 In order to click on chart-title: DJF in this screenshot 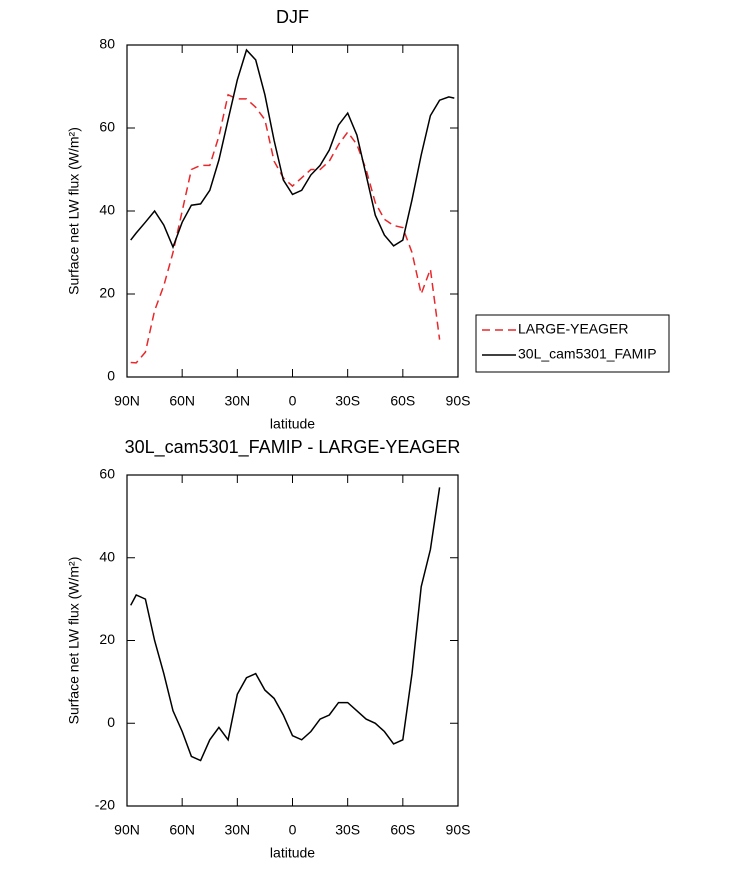, I will do `click(292, 17)`.